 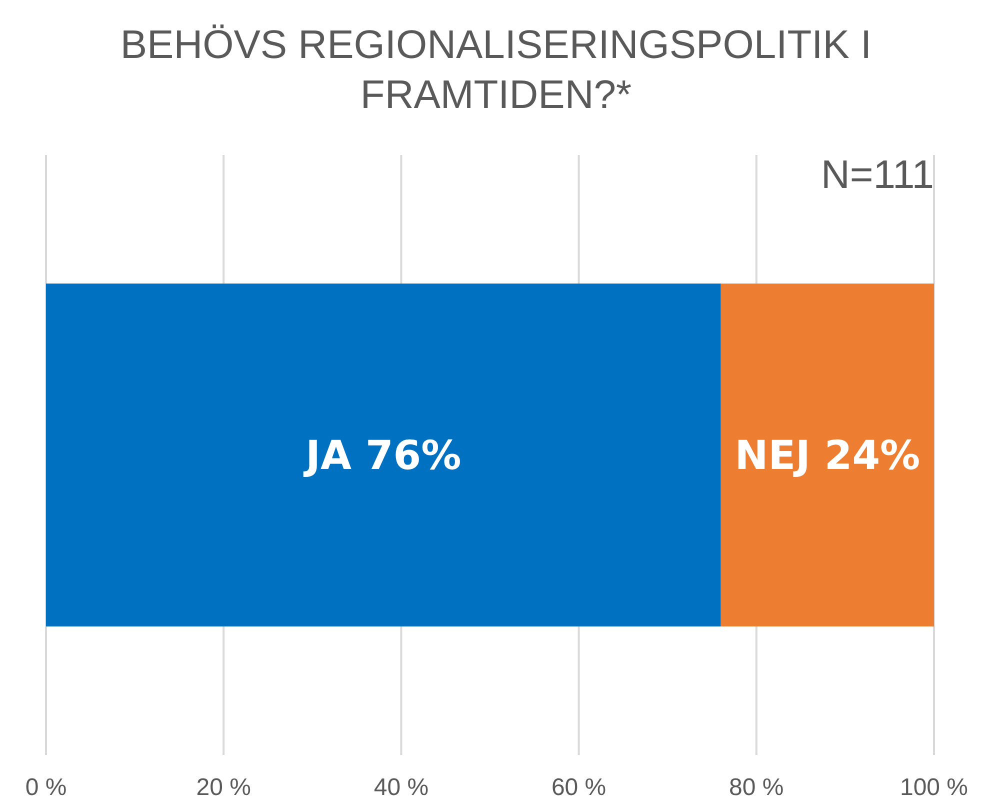 I want to click on x-tick-label: 80 %, so click(x=756, y=787).